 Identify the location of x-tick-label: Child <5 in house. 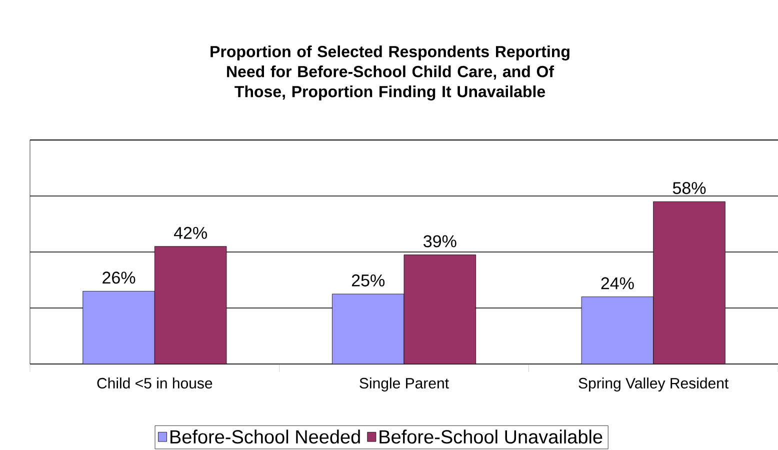
(154, 383).